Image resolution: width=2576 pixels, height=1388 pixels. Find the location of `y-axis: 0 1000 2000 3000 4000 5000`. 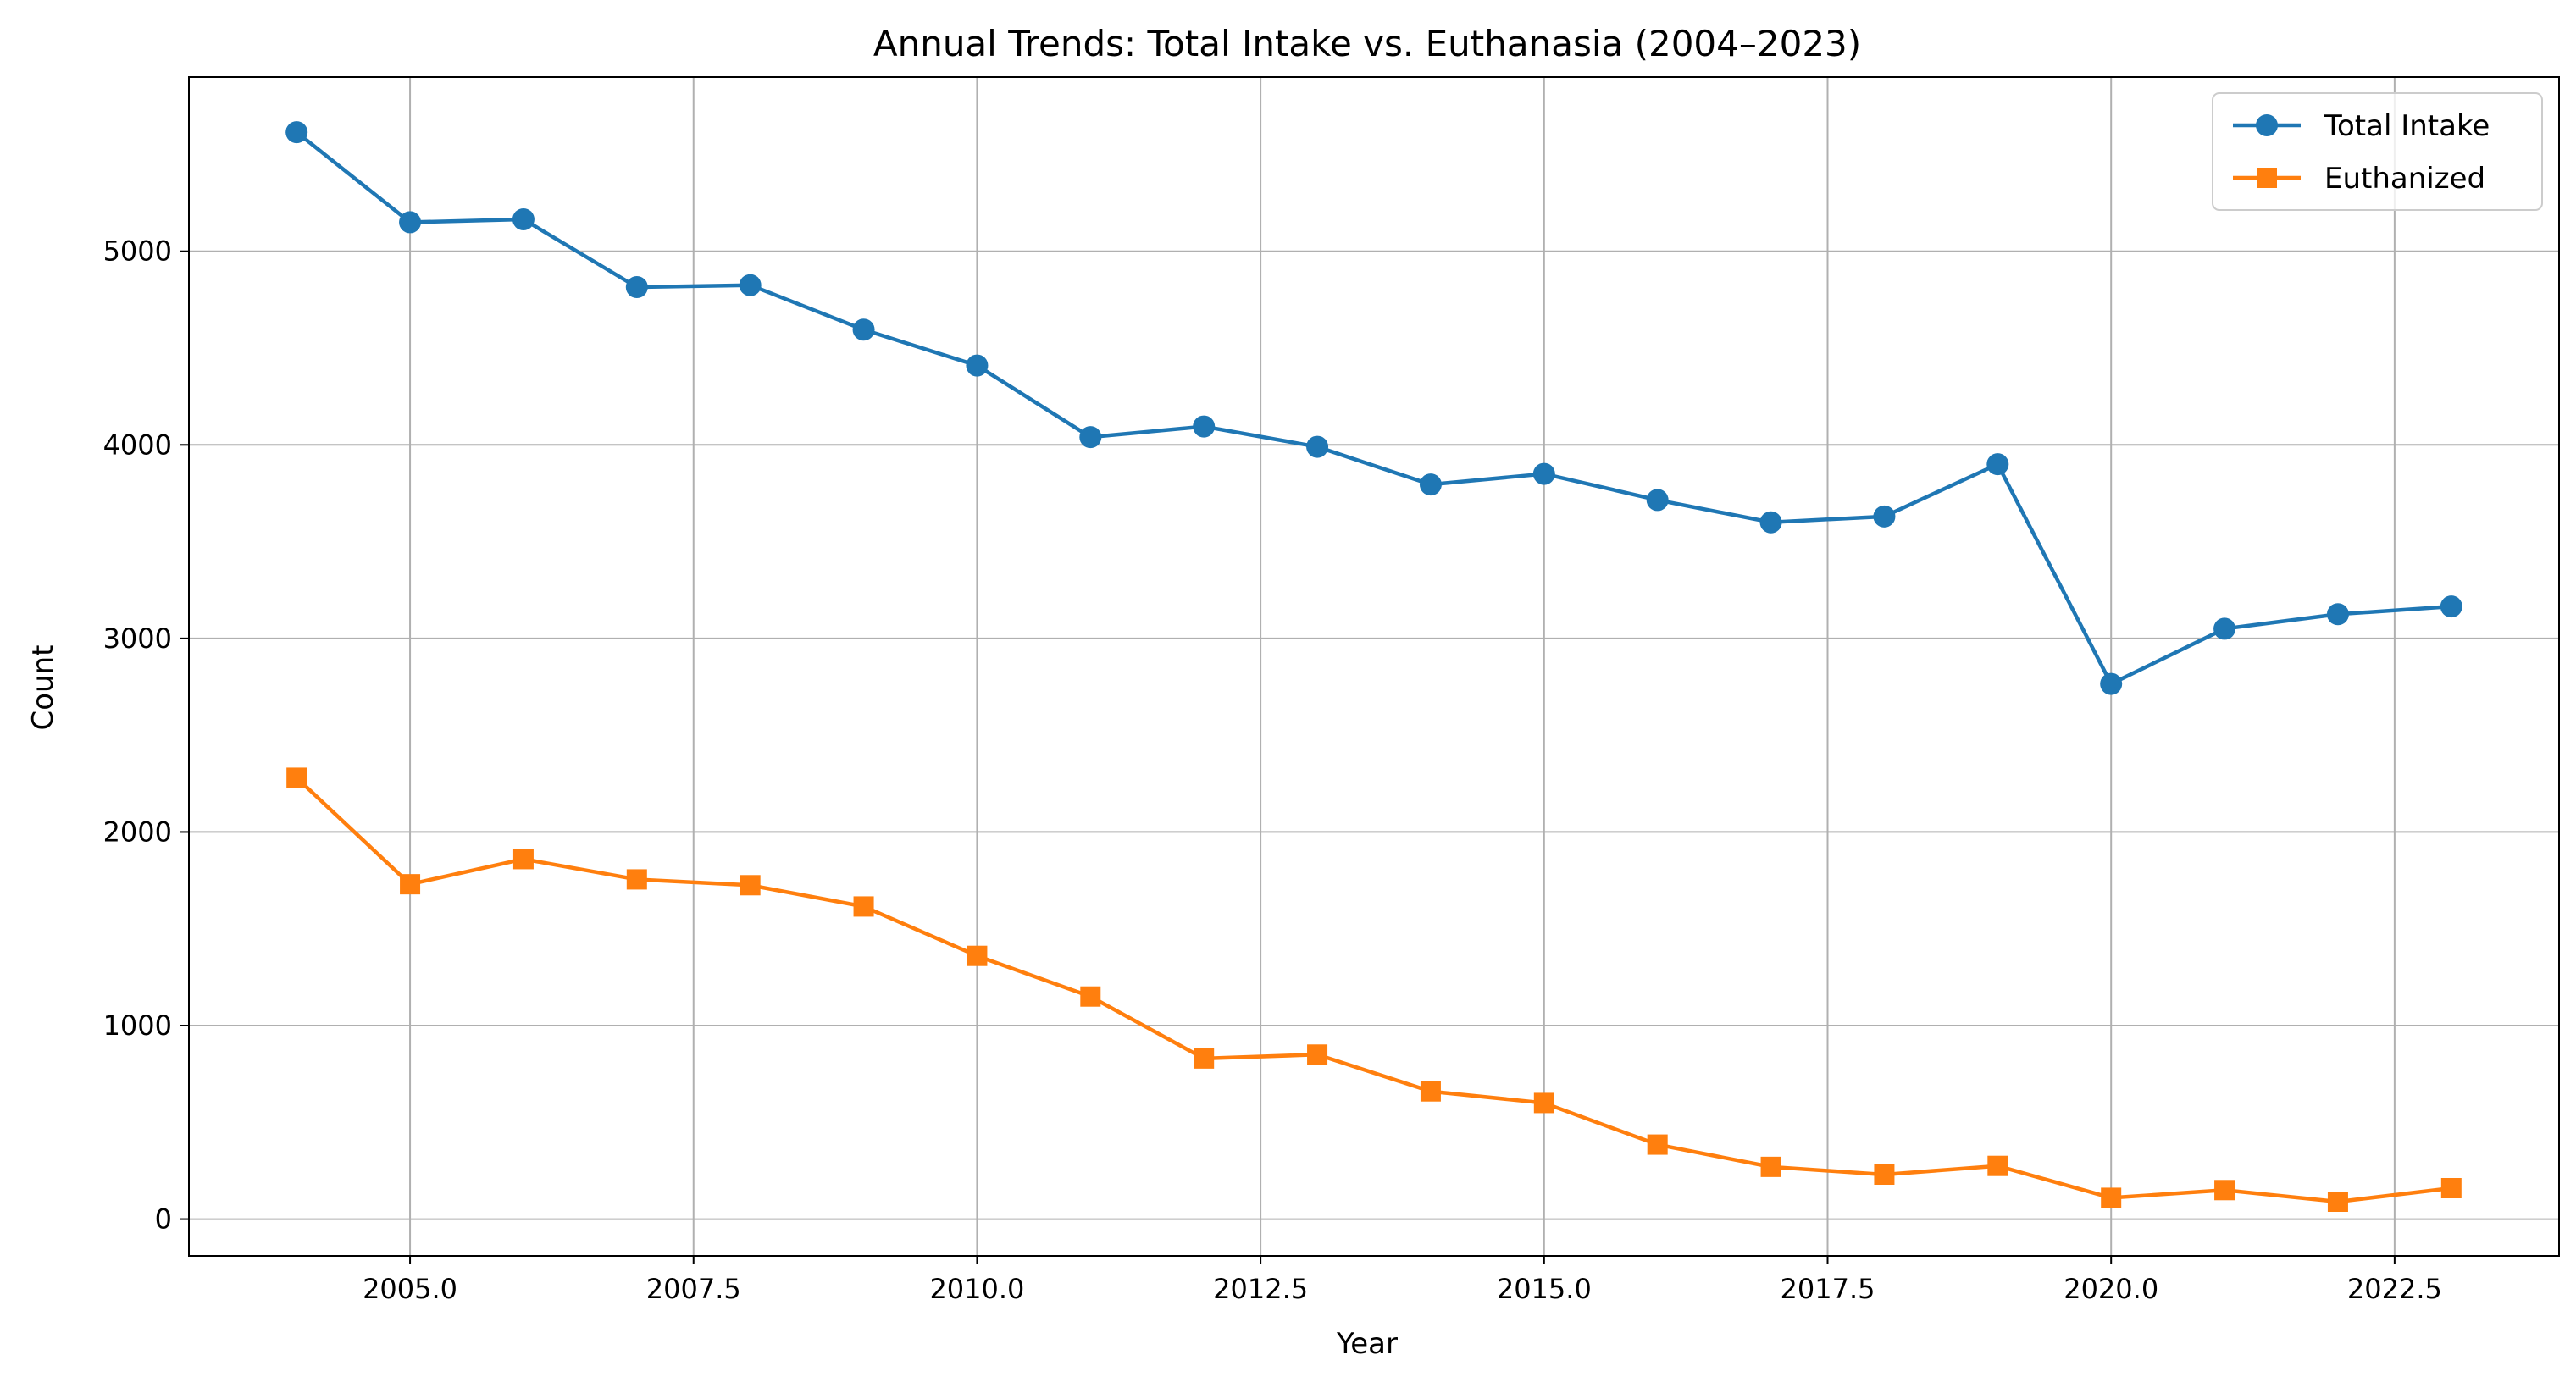

y-axis: 0 1000 2000 3000 4000 5000 is located at coordinates (146, 735).